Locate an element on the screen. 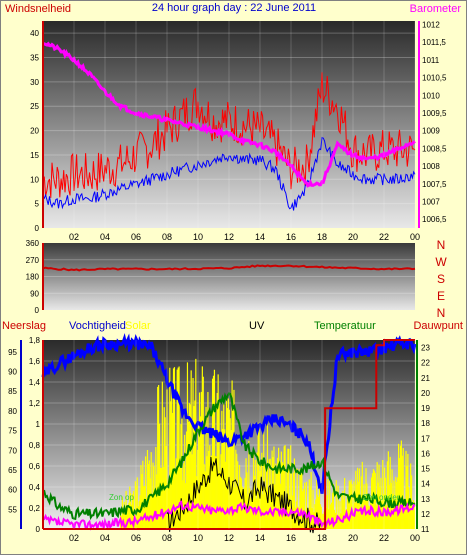 This screenshot has width=467, height=555. y-tick-label: 1008 is located at coordinates (431, 166).